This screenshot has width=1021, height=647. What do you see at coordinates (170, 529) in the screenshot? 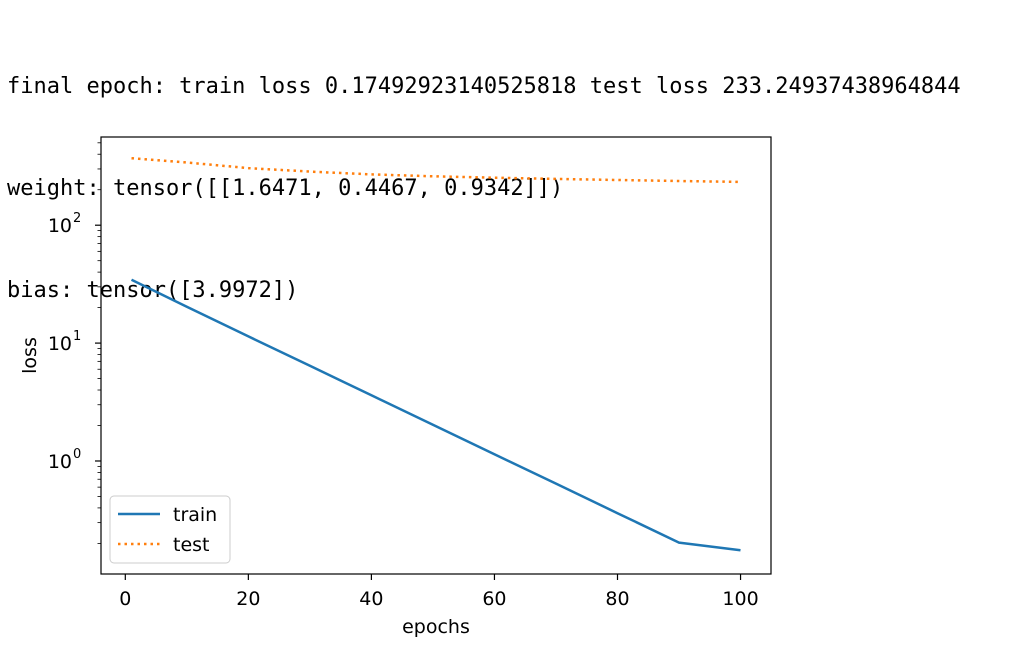
I see `legend: train test` at bounding box center [170, 529].